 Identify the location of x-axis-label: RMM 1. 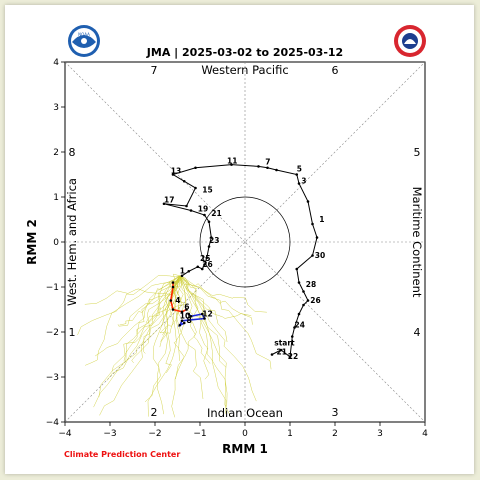
(245, 449).